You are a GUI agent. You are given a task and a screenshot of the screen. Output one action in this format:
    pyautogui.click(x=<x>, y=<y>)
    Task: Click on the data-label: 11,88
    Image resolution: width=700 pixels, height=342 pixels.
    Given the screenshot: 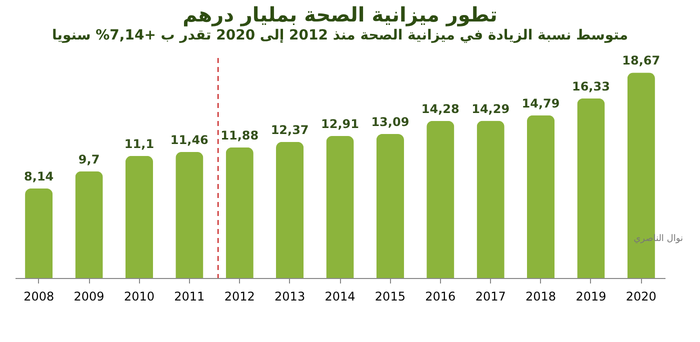 What is the action you would take?
    pyautogui.click(x=239, y=135)
    